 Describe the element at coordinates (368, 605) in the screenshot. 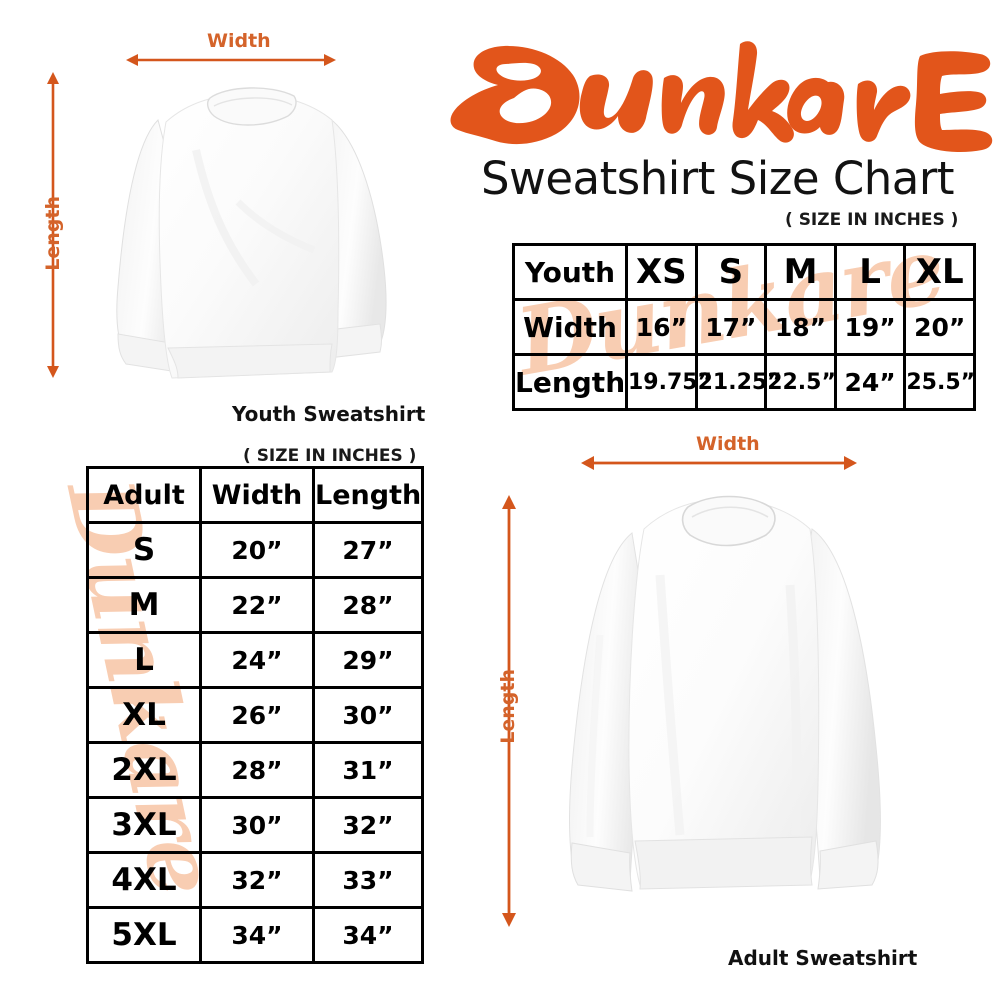

I see `adult-length-m: 28”` at that location.